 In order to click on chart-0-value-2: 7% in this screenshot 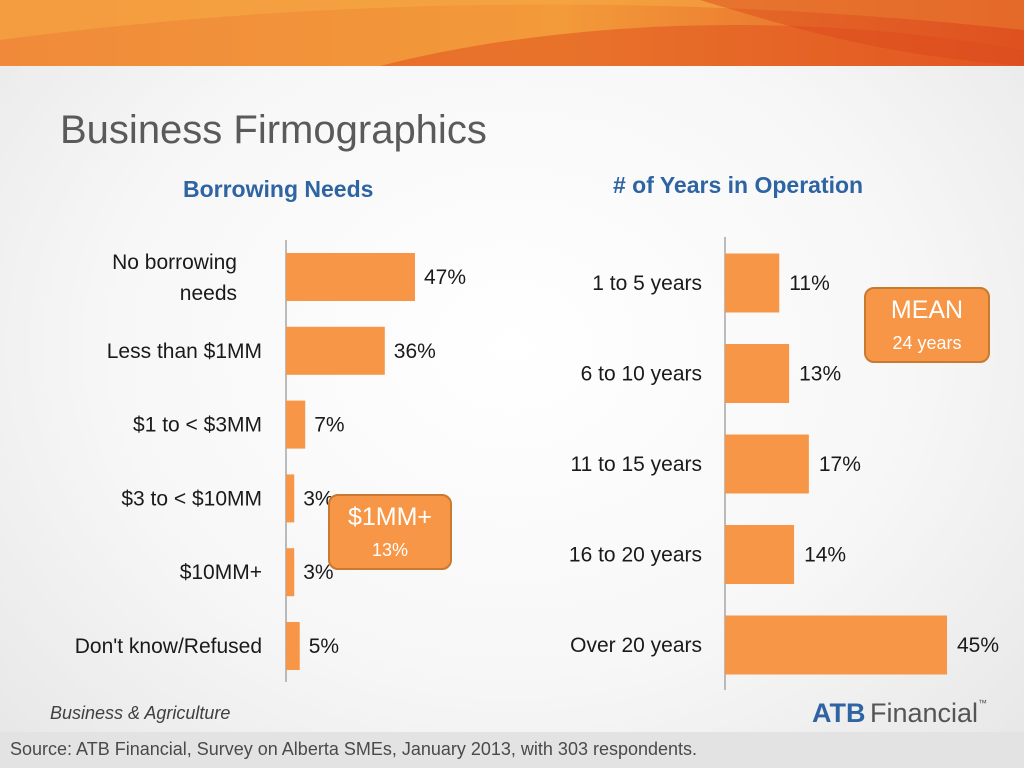, I will do `click(329, 425)`.